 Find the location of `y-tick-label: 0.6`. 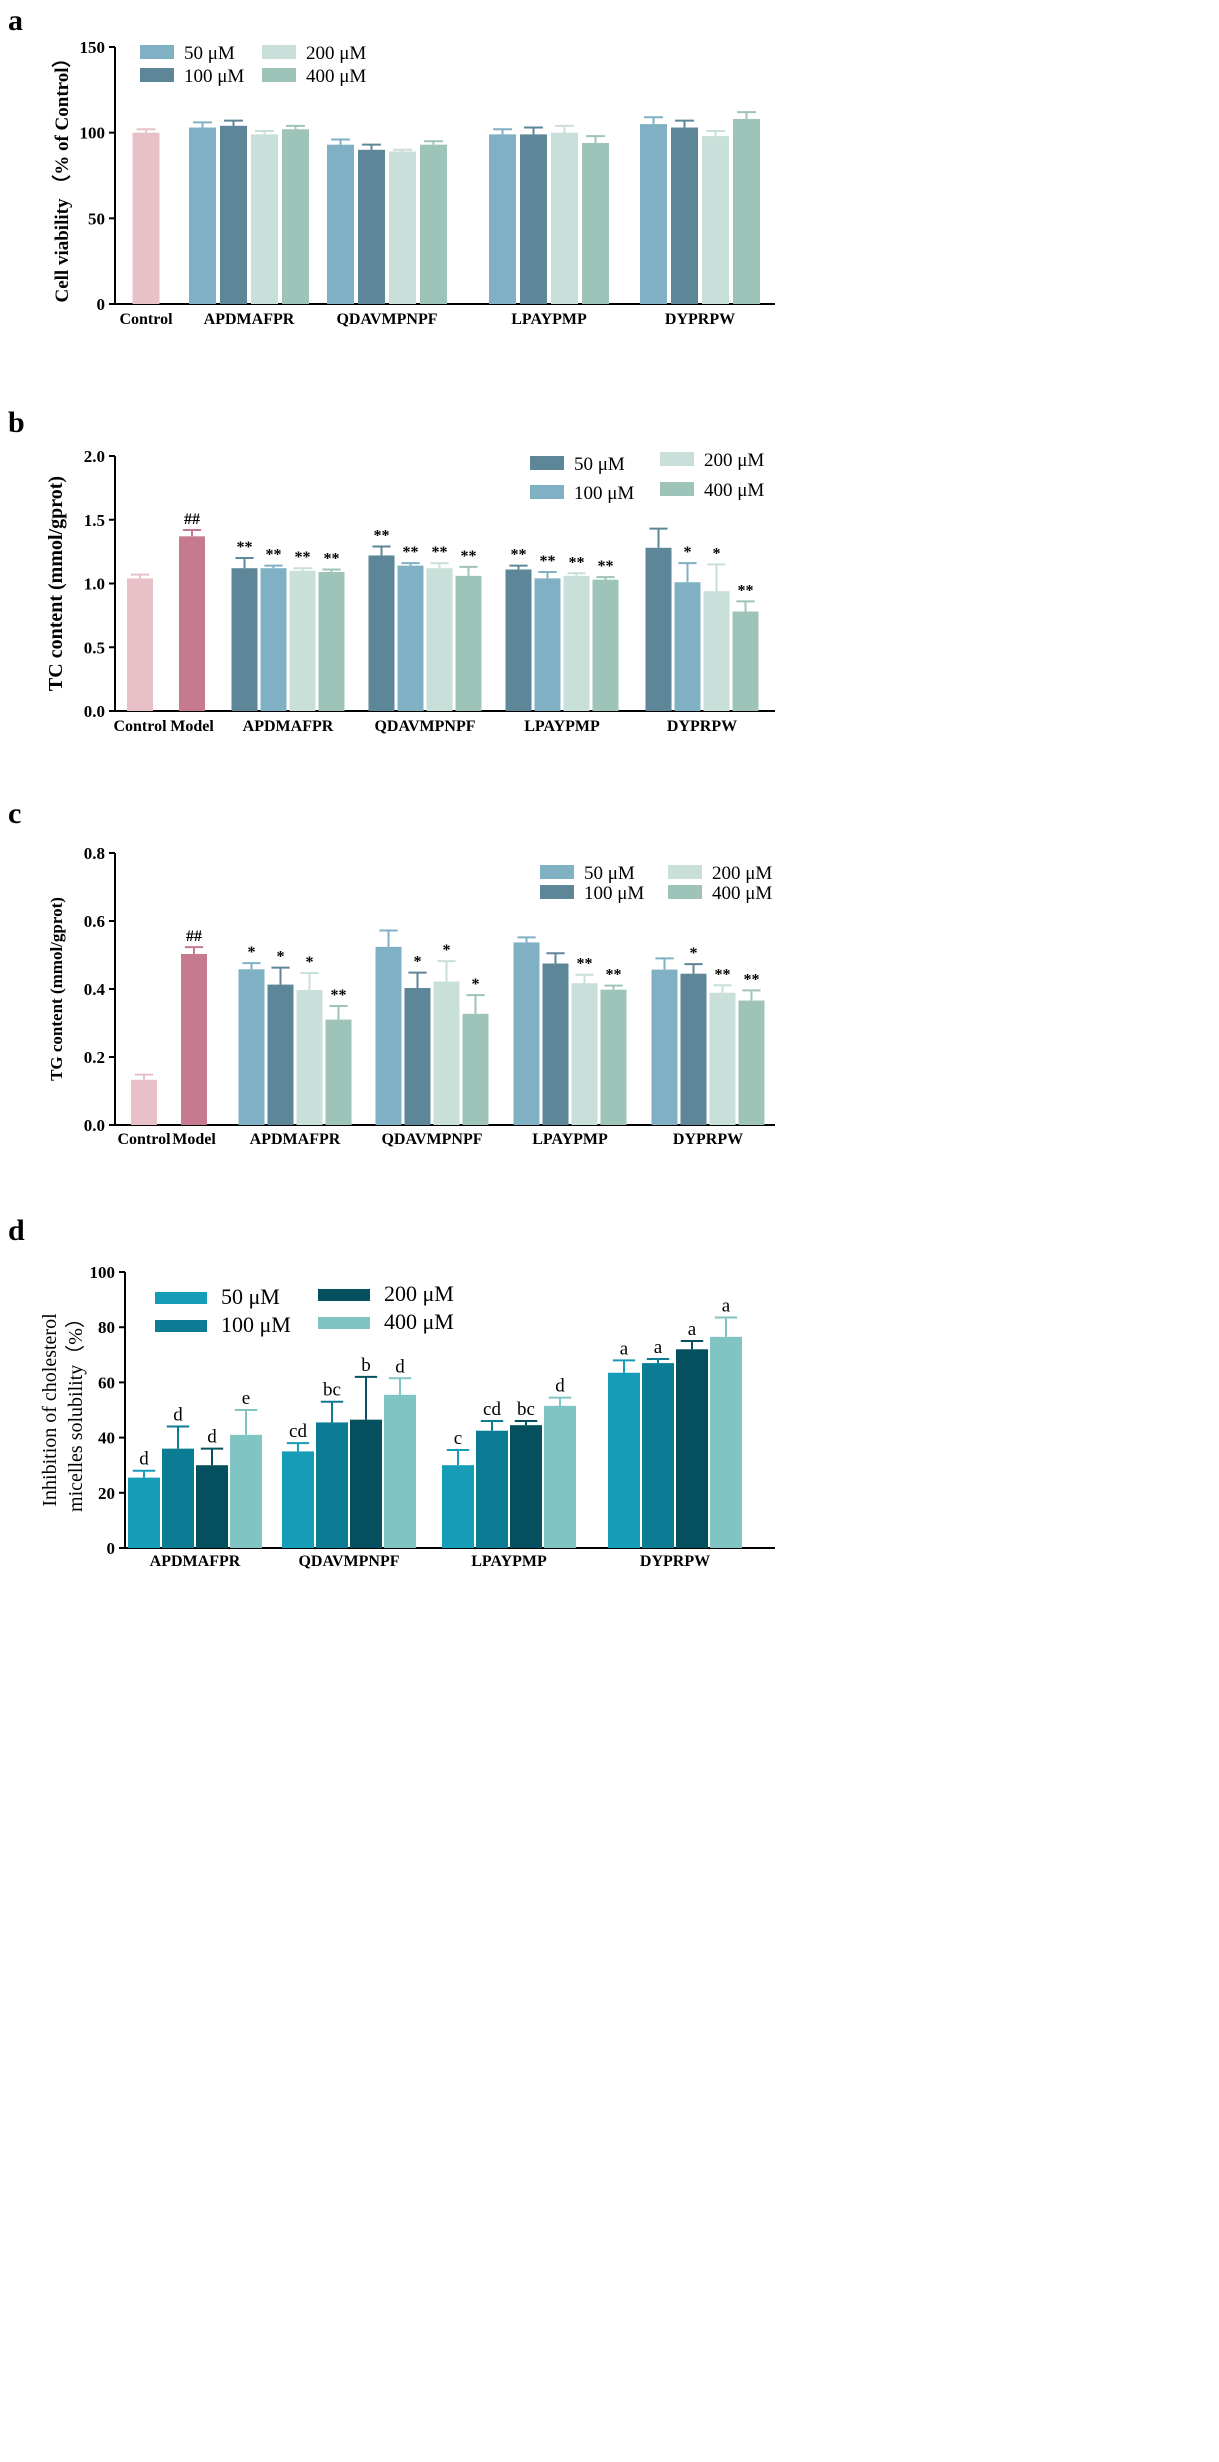

y-tick-label: 0.6 is located at coordinates (94, 921).